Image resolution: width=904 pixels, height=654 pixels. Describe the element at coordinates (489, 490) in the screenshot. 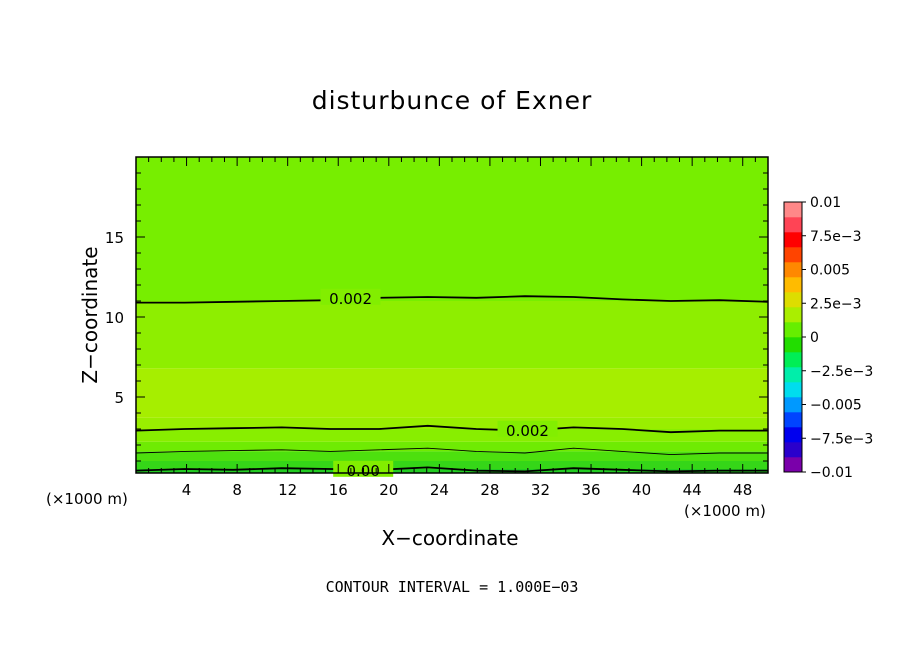

I see `x-tick-label: 28` at that location.